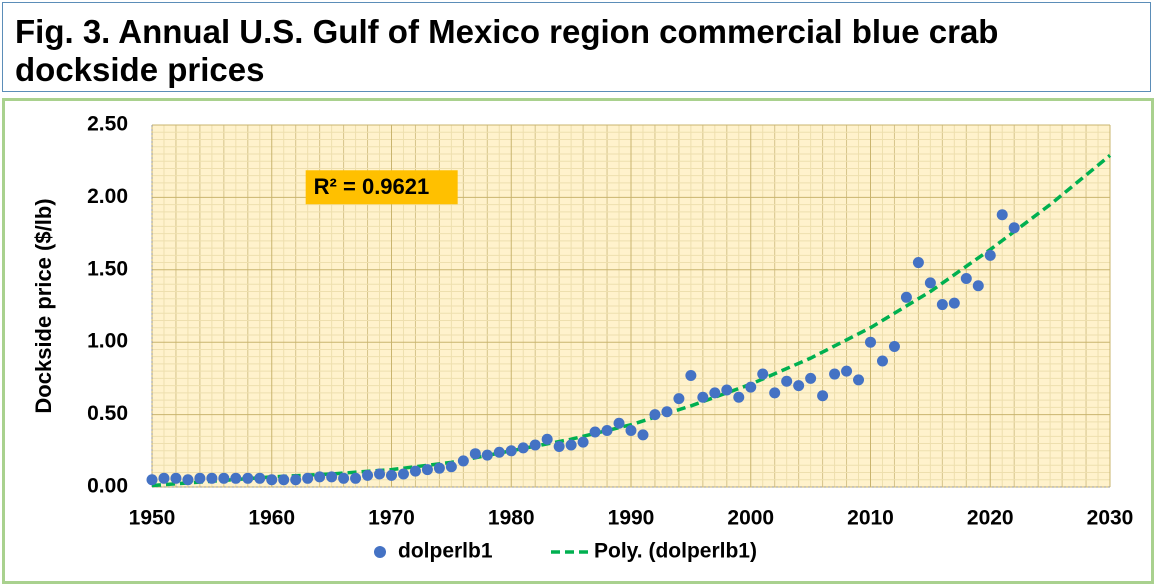  I want to click on y-tick-label: 1.00, so click(107, 341).